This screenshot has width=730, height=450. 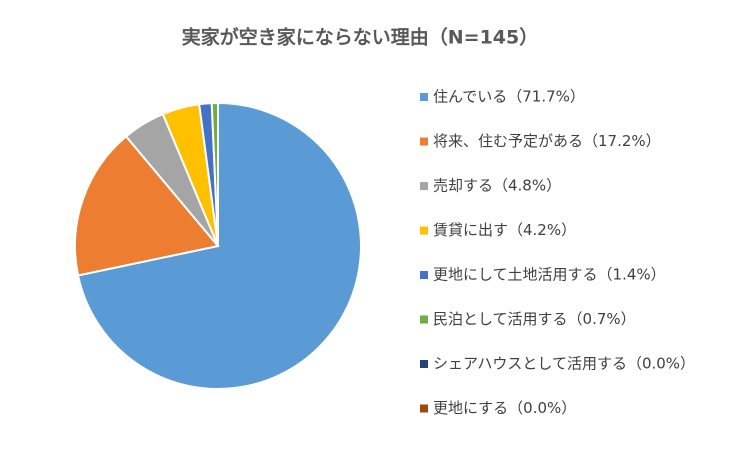 What do you see at coordinates (534, 319) in the screenshot?
I see `legend-label: 民泊として活用する（0.7%）` at bounding box center [534, 319].